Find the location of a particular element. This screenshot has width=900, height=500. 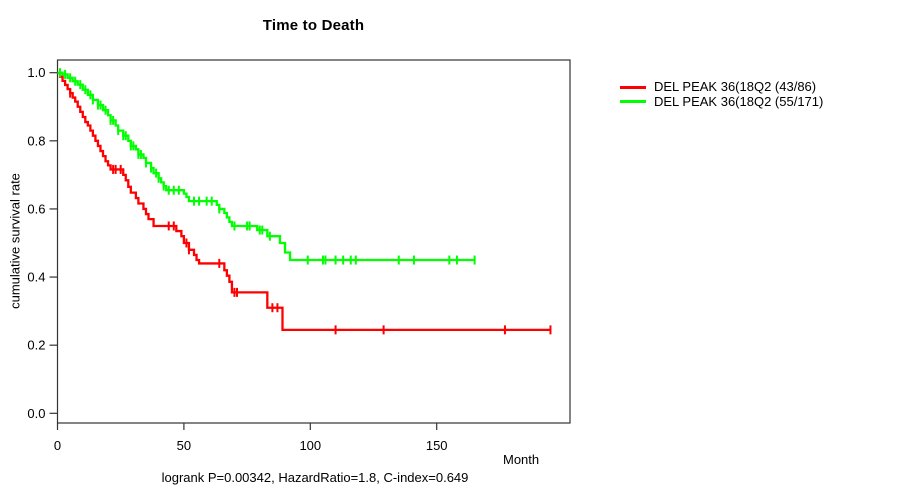

legend-item-group1: DEL PEAK 36(18Q2 (43/86) is located at coordinates (721, 87).